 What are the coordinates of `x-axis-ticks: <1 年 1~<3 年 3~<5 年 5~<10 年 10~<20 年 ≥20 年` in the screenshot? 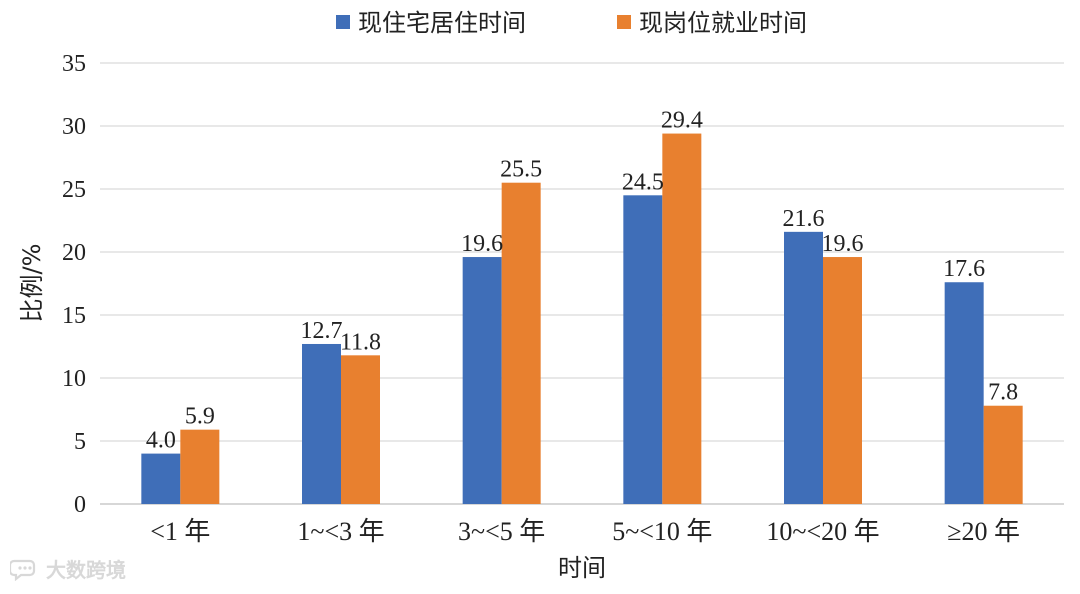 It's located at (585, 531).